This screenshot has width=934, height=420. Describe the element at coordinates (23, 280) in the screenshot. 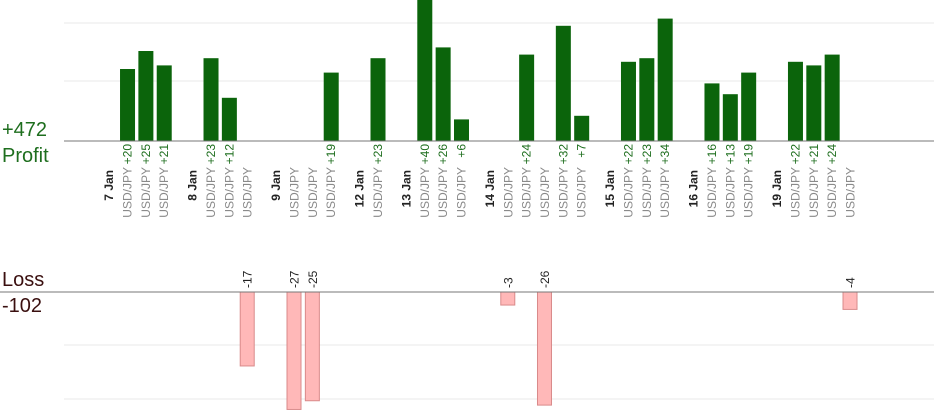

I see `loss-label: Loss` at that location.